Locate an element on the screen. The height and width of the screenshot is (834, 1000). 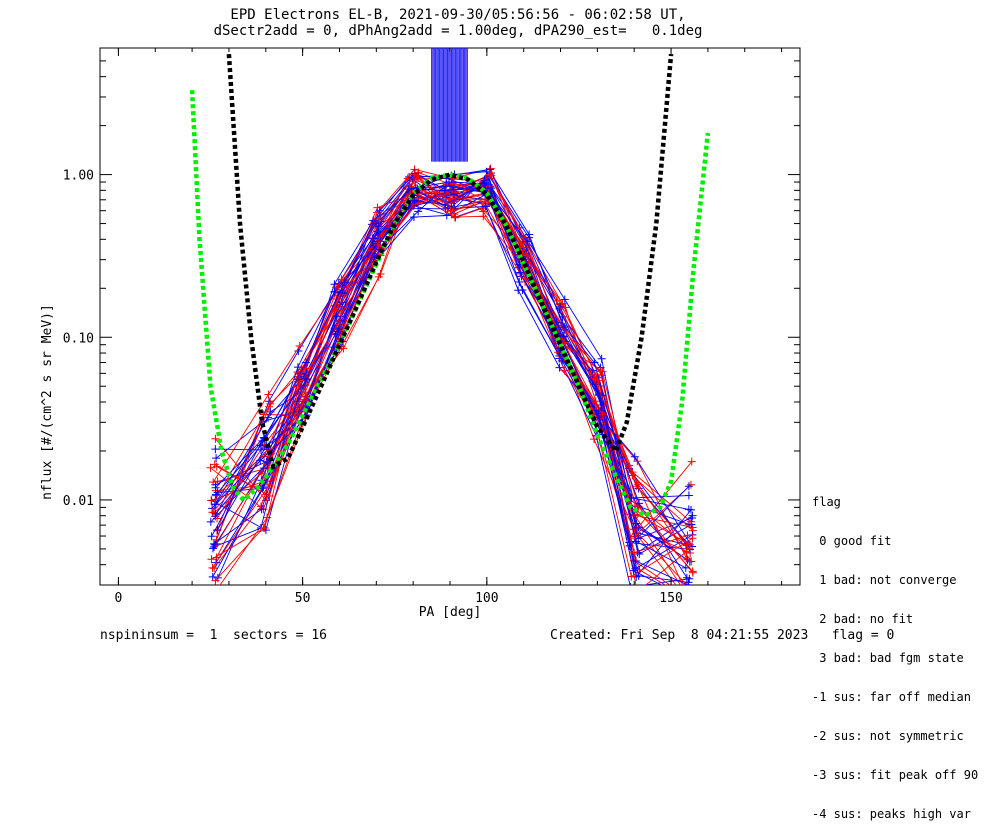
legend-item: 3 bad: bad fgm state is located at coordinates (888, 658).